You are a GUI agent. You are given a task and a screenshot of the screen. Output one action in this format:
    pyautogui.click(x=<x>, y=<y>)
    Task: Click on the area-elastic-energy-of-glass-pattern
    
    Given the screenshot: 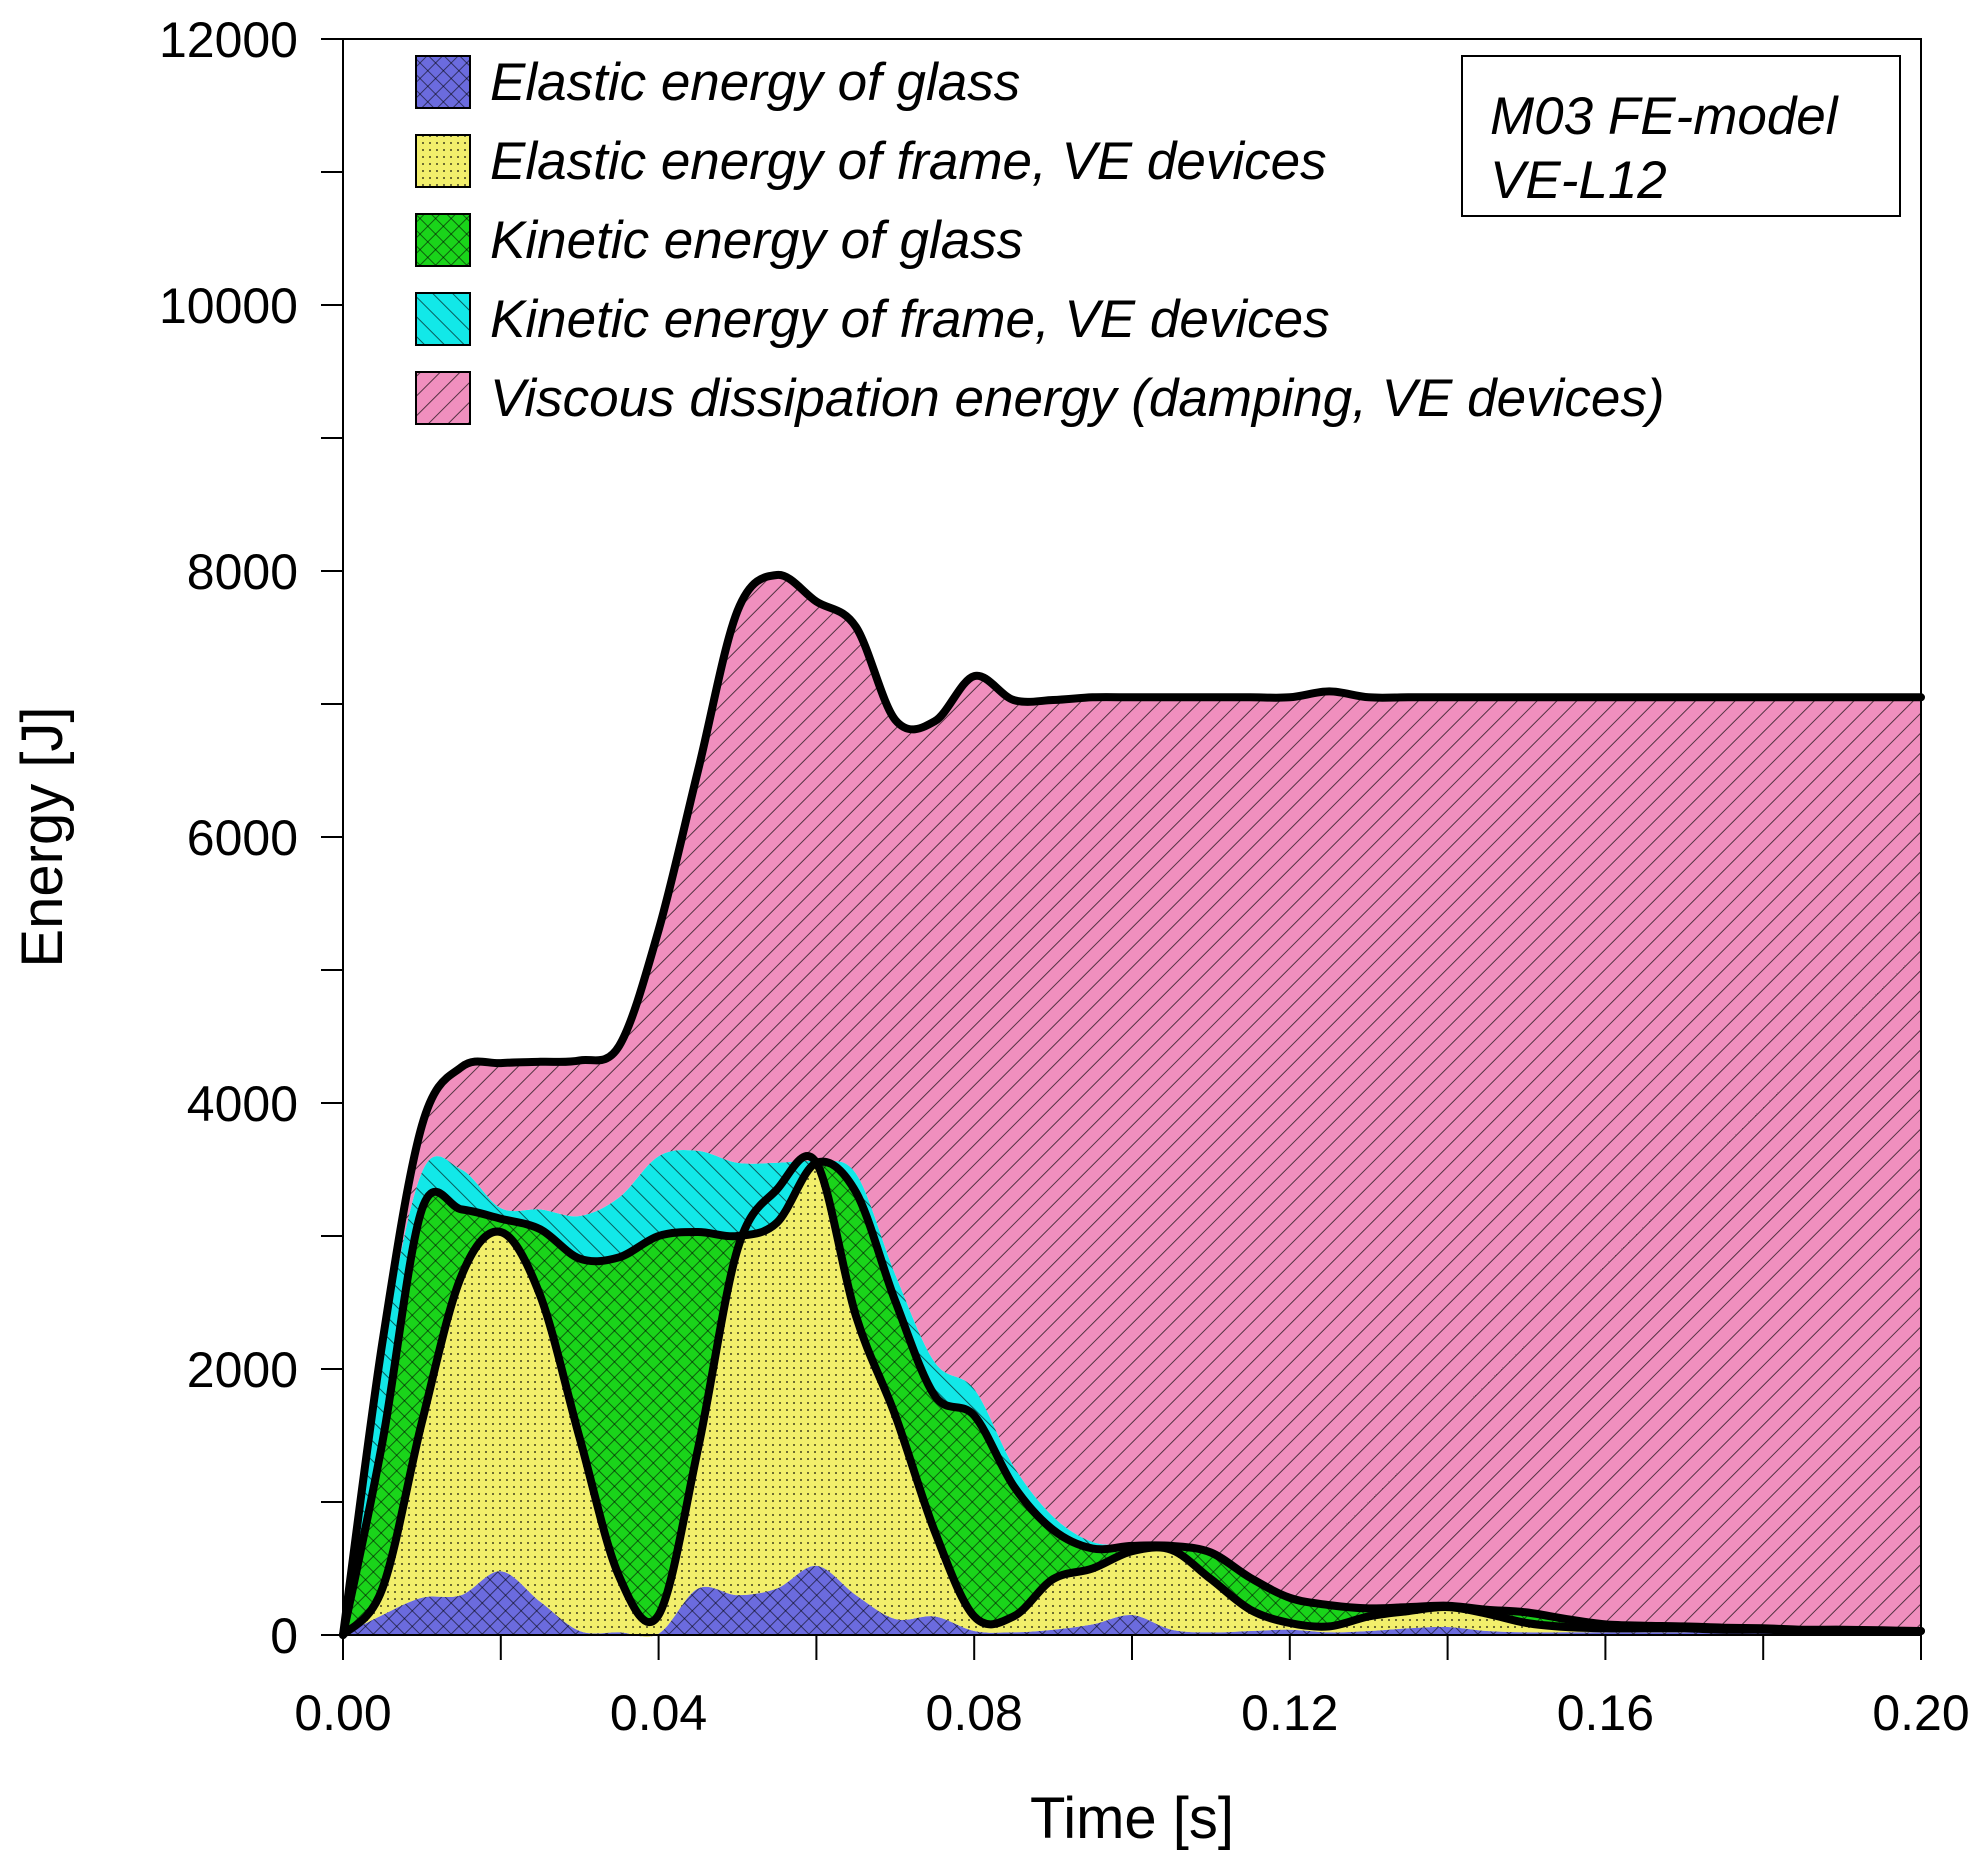 What is the action you would take?
    pyautogui.click(x=1132, y=1601)
    